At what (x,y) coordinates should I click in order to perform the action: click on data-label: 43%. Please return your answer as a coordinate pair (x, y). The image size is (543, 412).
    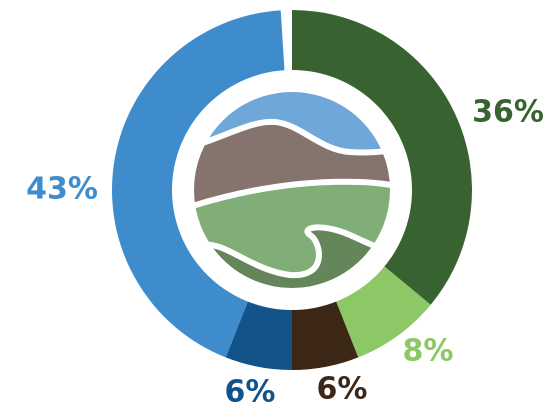
    Looking at the image, I should click on (62, 189).